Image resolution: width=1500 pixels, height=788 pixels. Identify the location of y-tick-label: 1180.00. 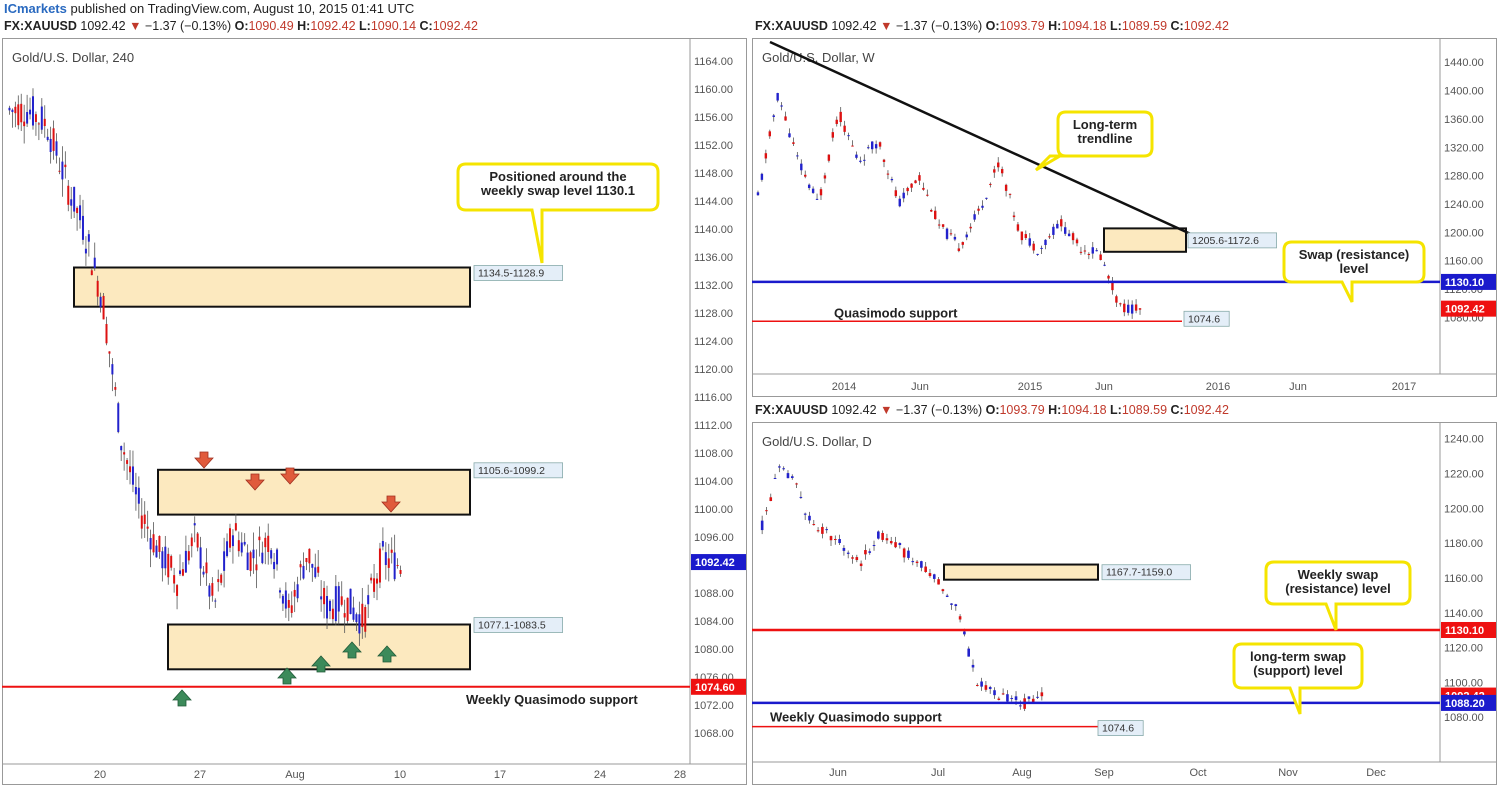
(1463, 544).